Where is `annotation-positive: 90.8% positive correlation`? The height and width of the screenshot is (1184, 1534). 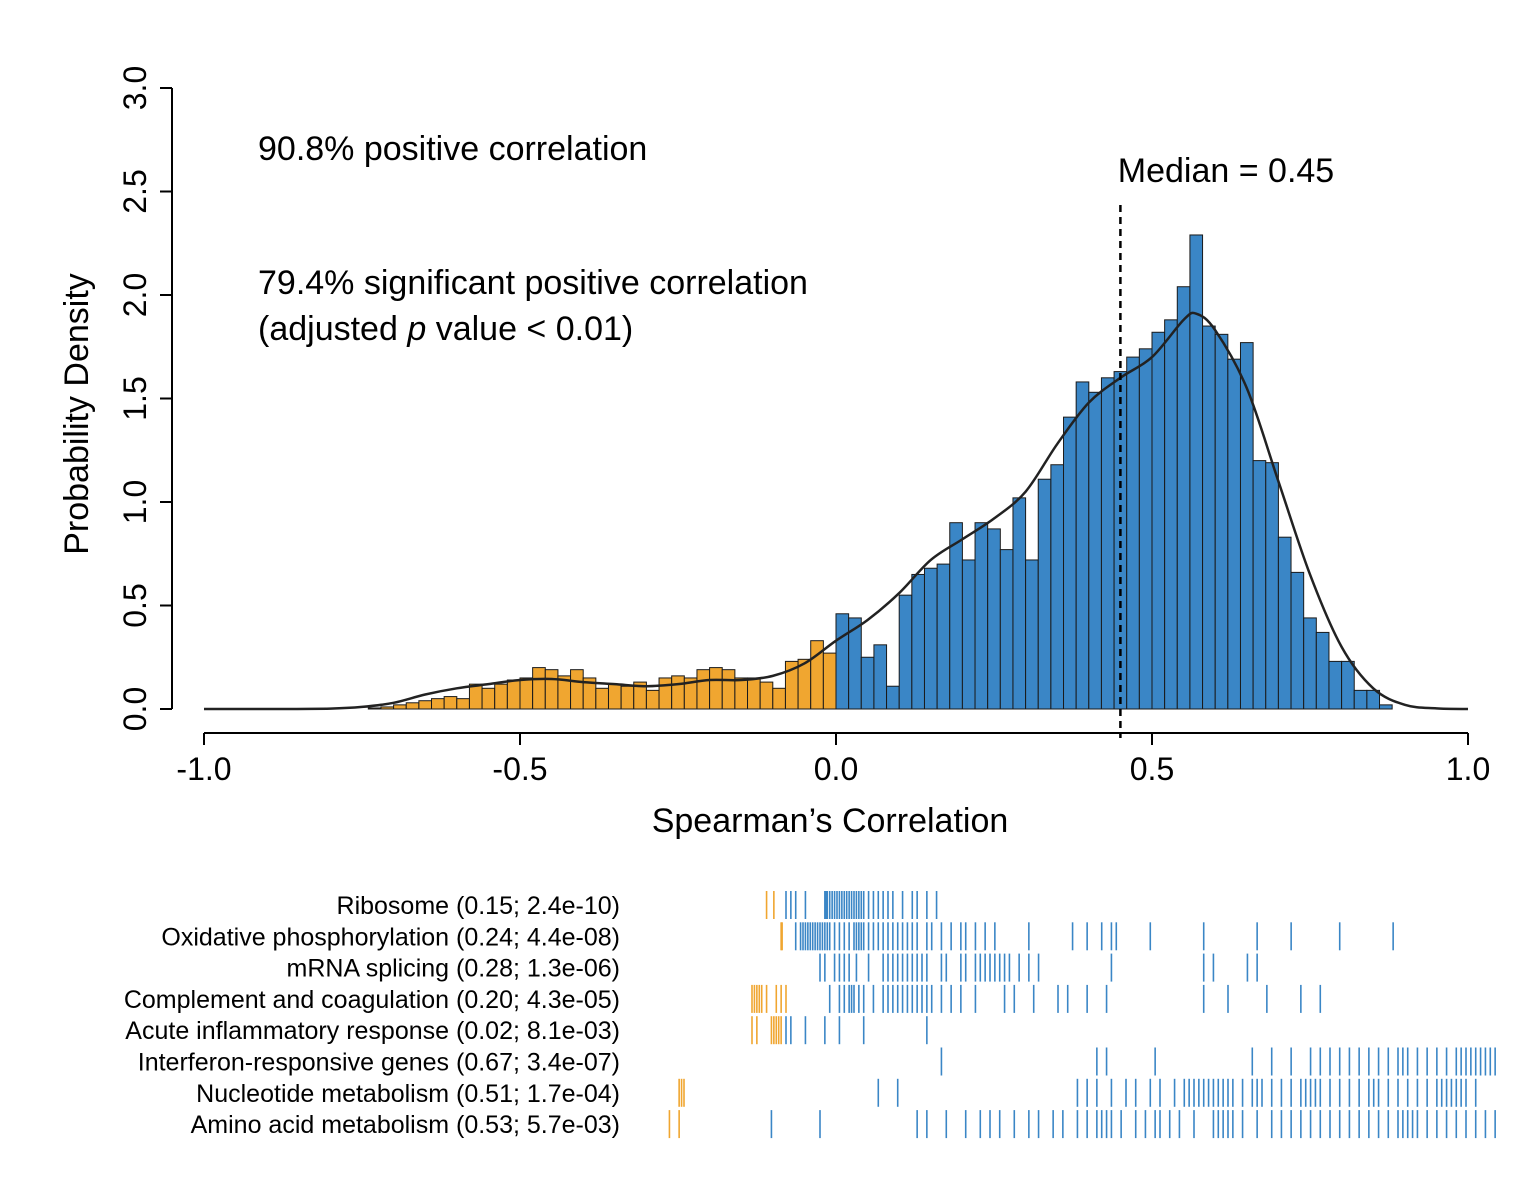 annotation-positive: 90.8% positive correlation is located at coordinates (452, 149).